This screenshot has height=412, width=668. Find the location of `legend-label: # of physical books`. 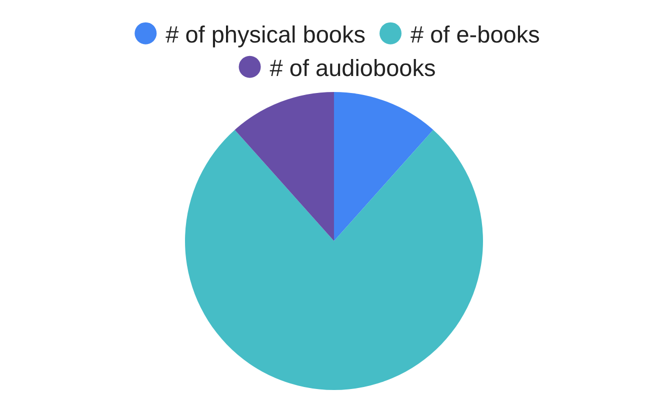

legend-label: # of physical books is located at coordinates (266, 34).